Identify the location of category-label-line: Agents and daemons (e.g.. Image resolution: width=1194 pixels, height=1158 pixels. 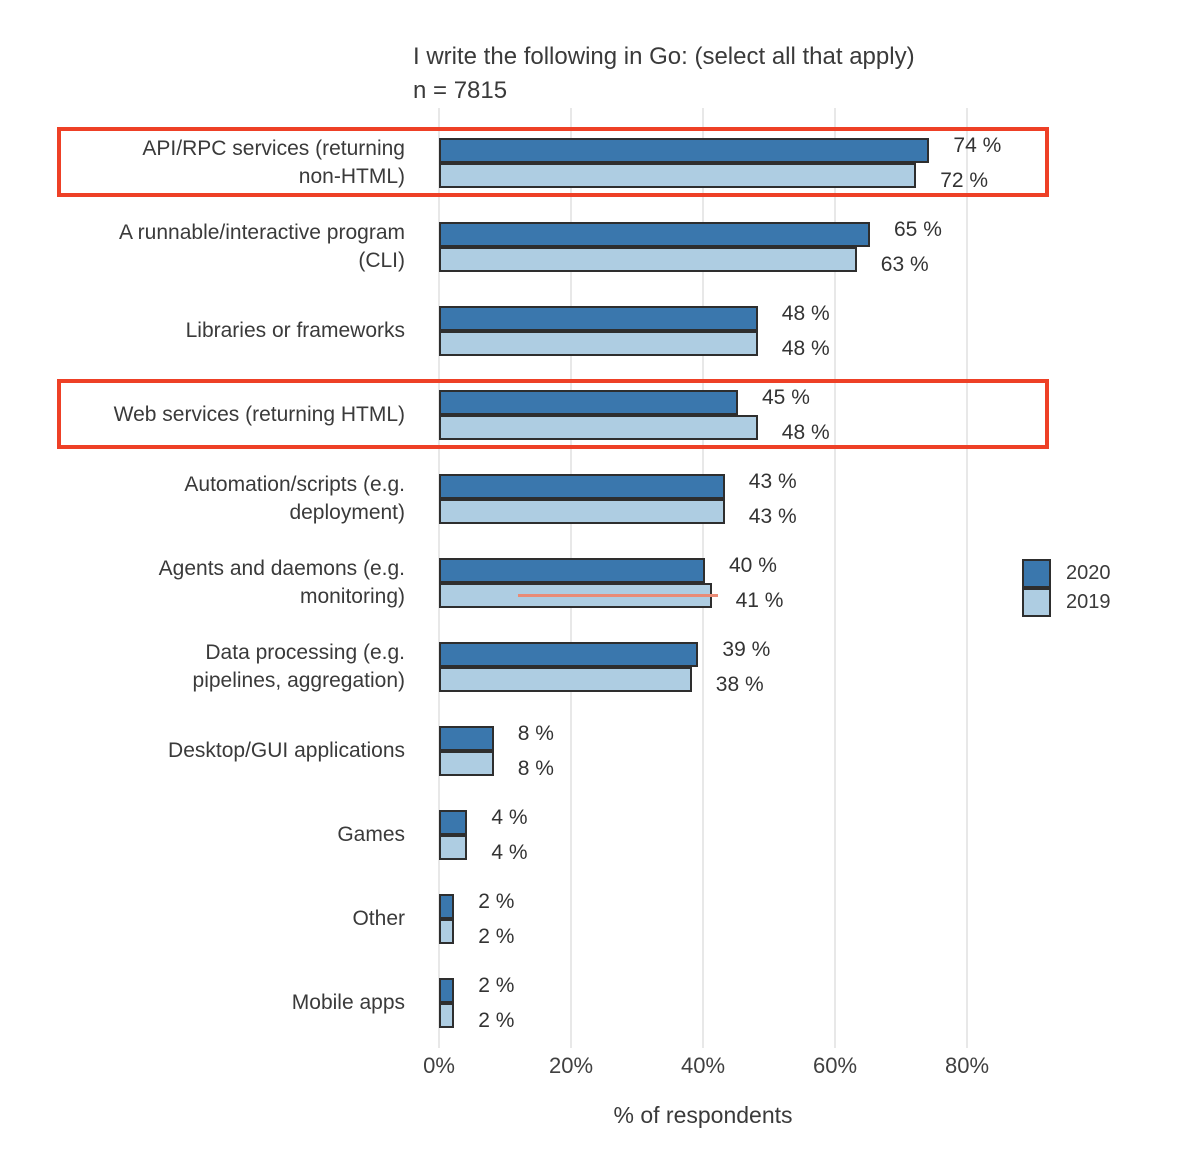
(281, 568).